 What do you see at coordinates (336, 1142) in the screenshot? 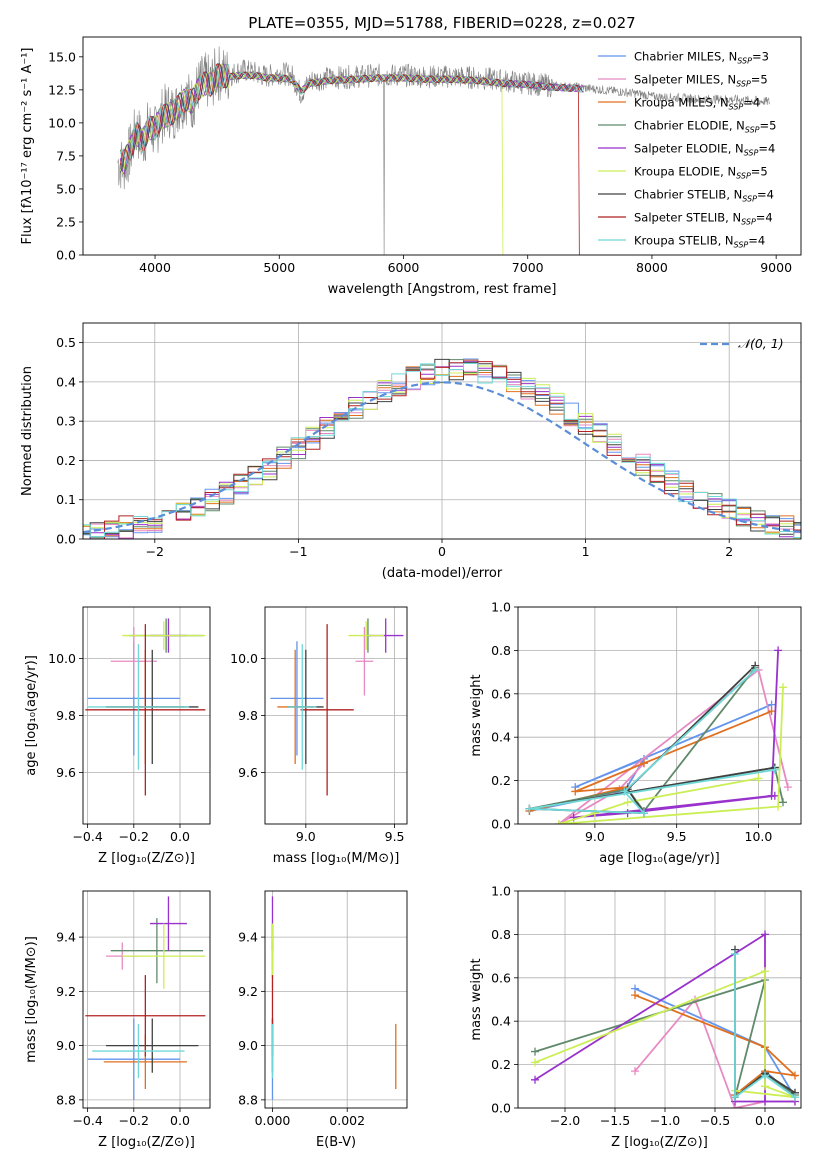
I see `x-axis-label: E(B-V)` at bounding box center [336, 1142].